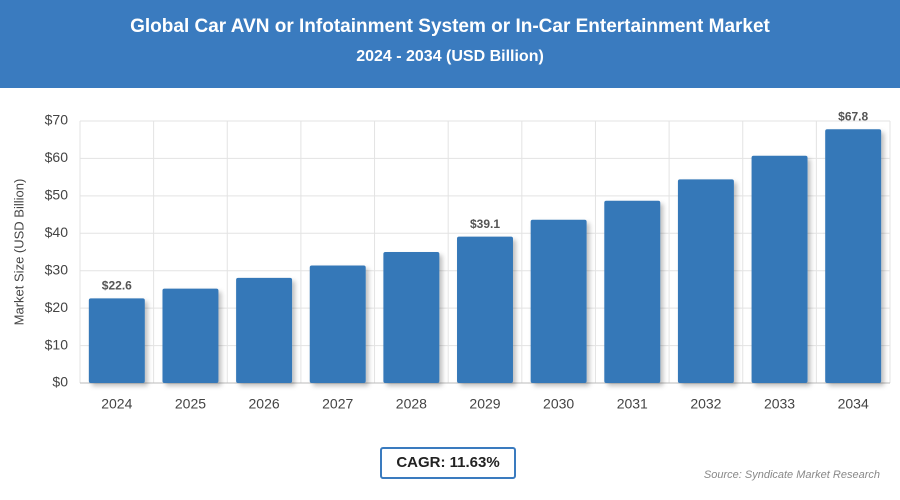 This screenshot has width=900, height=500. What do you see at coordinates (558, 404) in the screenshot?
I see `x-tick-label: 2030` at bounding box center [558, 404].